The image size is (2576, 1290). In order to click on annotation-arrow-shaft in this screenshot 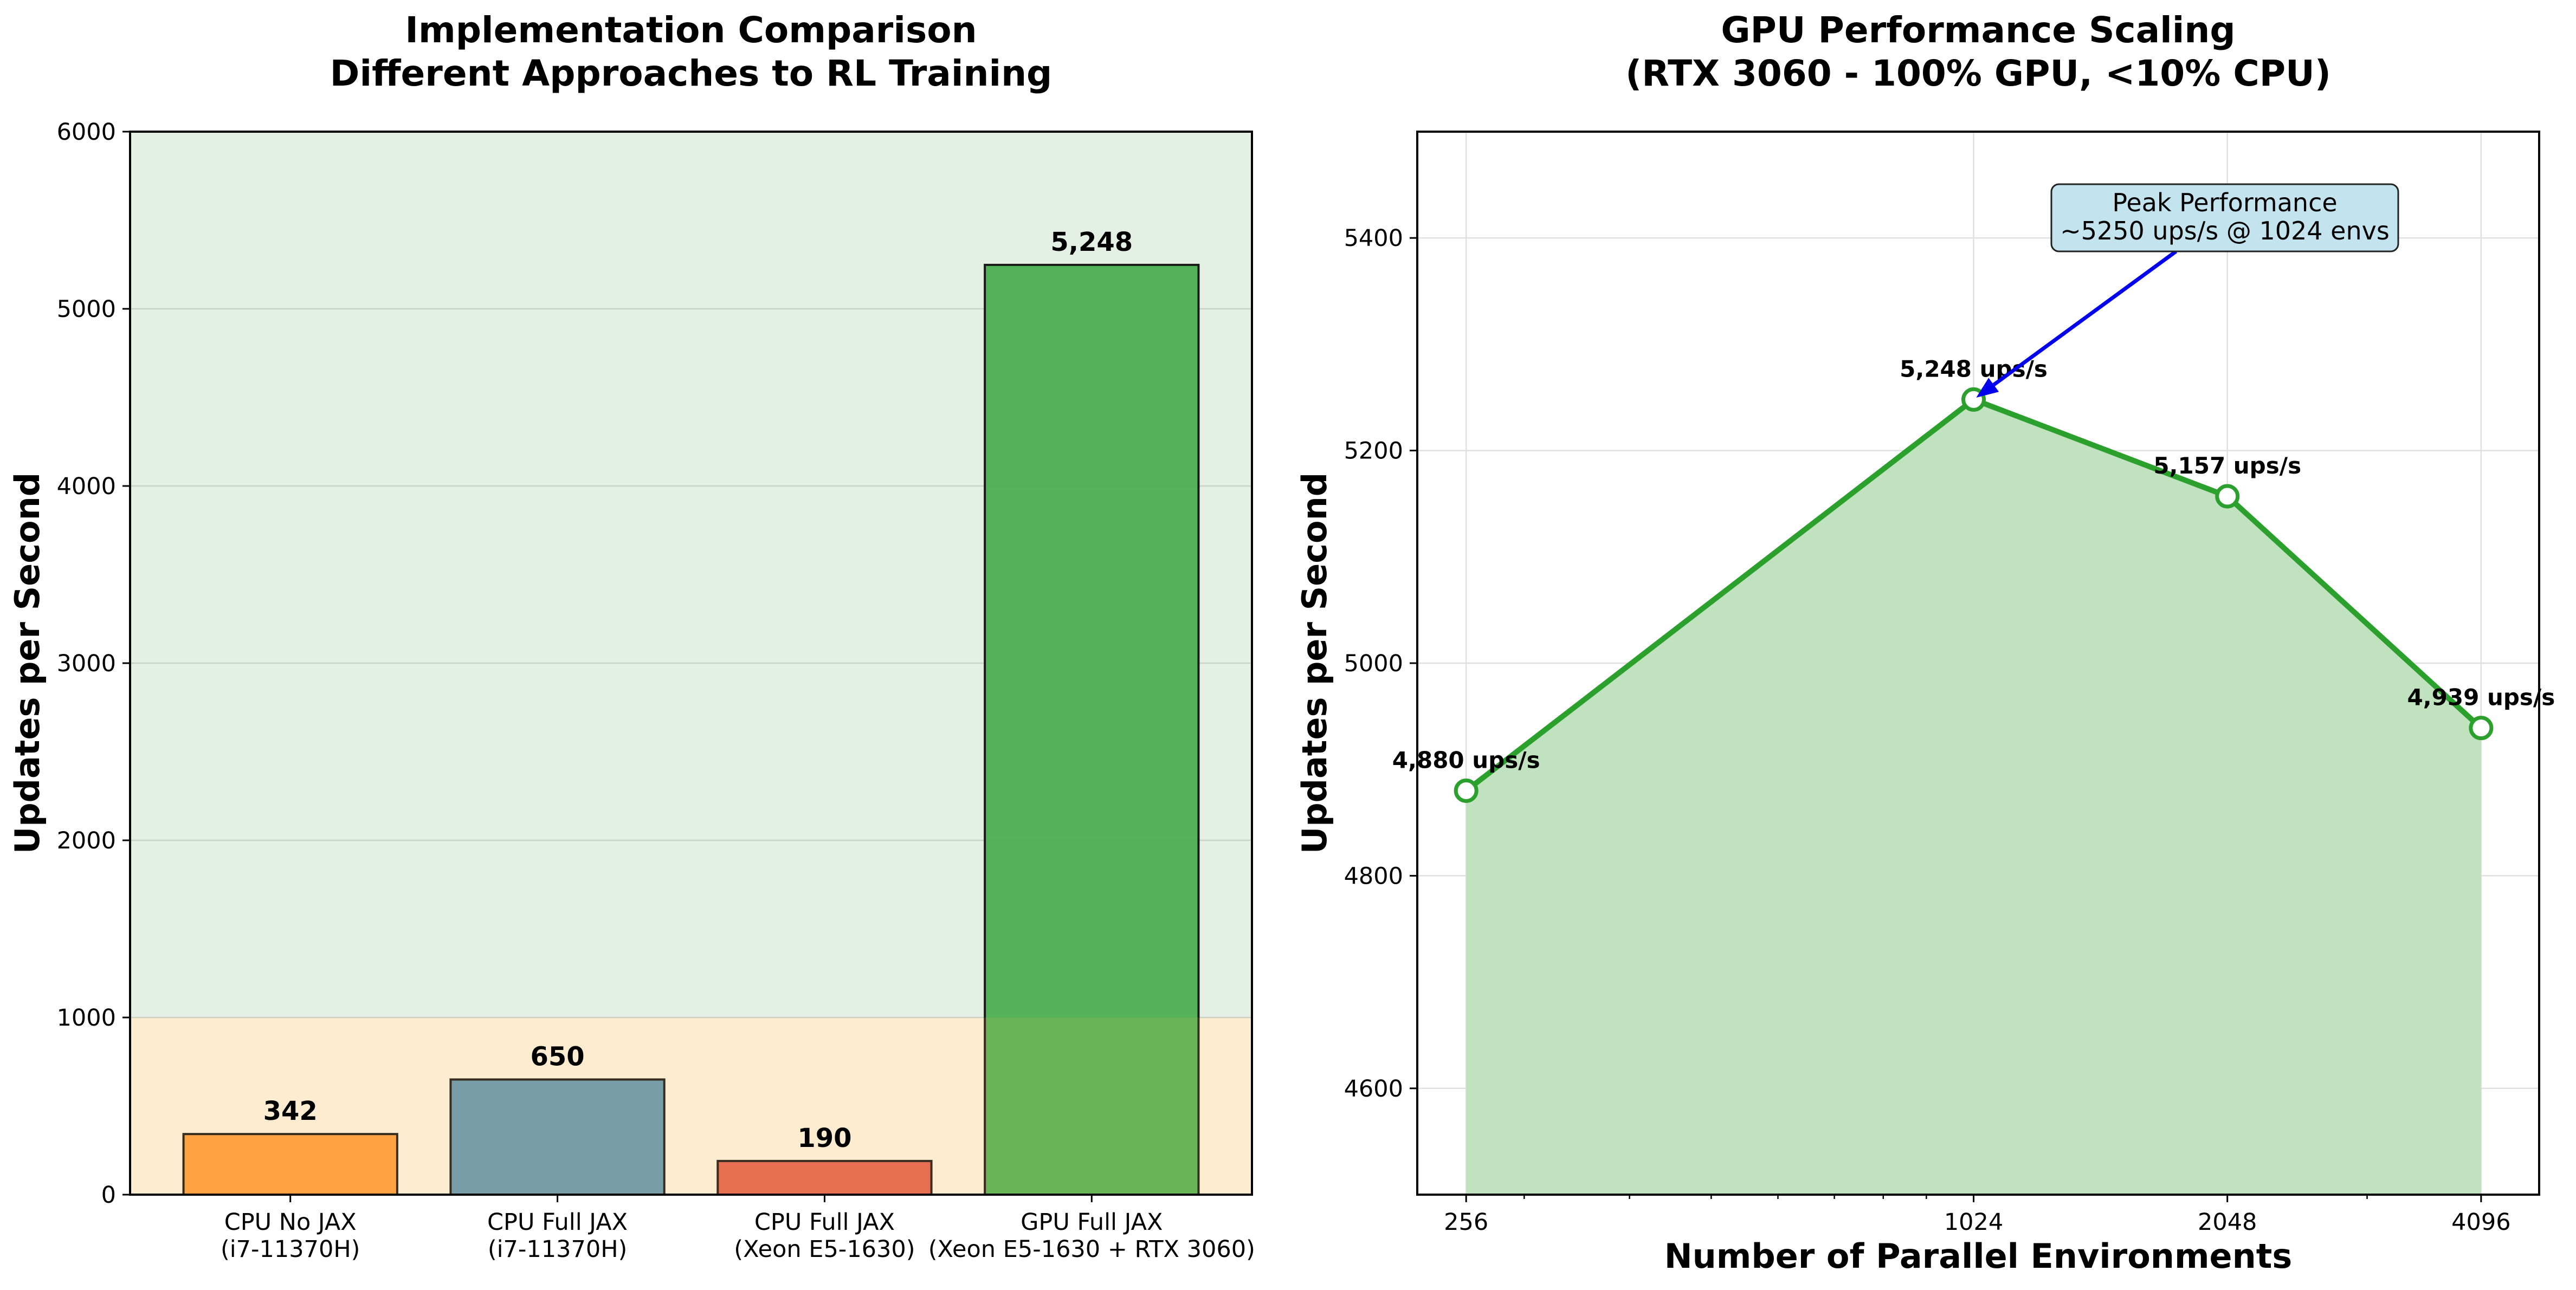, I will do `click(2085, 318)`.